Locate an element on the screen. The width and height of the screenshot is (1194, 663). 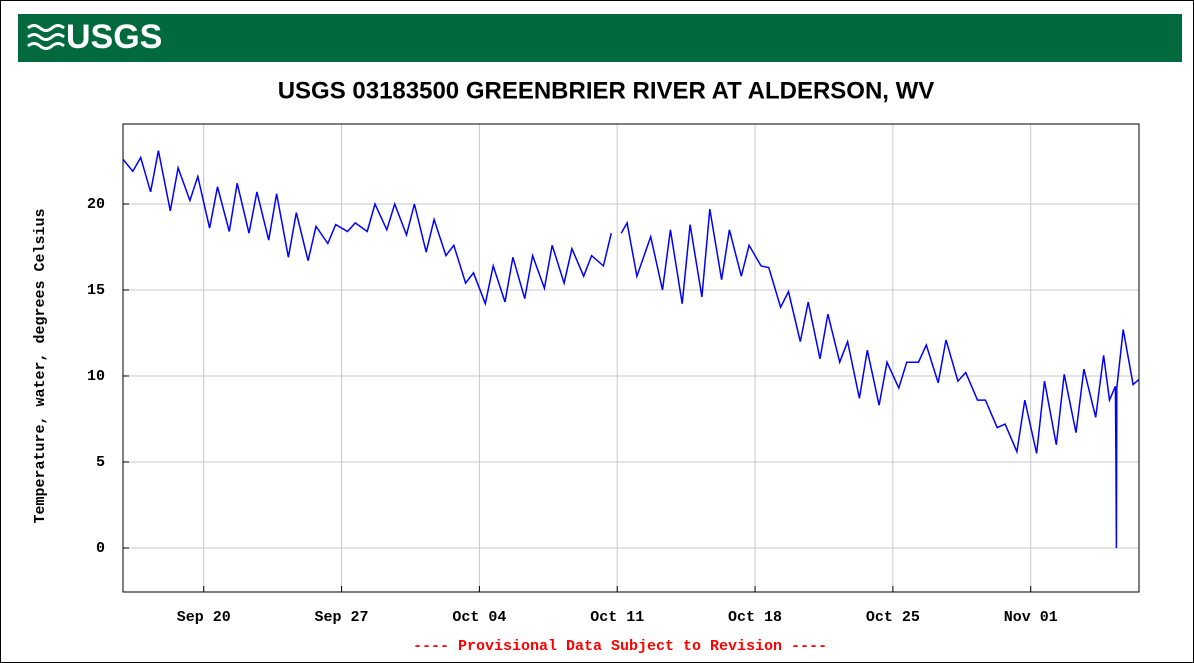
logo-waves is located at coordinates (46, 37).